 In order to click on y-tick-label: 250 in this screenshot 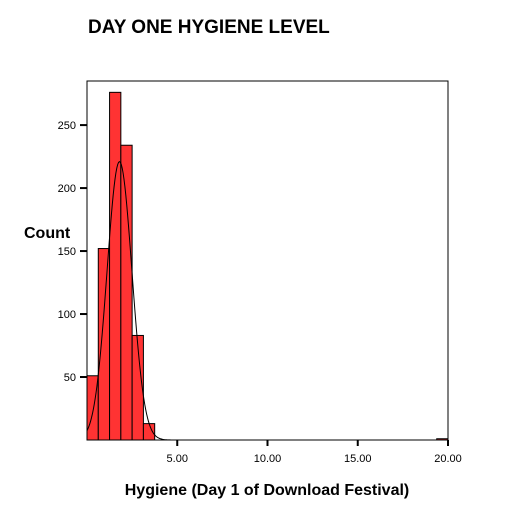, I will do `click(67, 126)`.